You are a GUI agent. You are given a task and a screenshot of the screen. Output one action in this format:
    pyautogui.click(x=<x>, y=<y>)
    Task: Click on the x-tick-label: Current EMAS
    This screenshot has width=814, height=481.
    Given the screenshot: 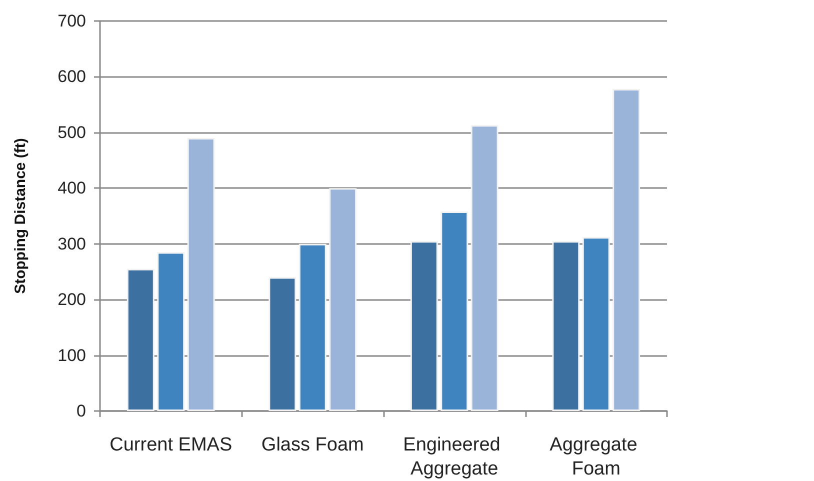 What is the action you would take?
    pyautogui.click(x=171, y=445)
    